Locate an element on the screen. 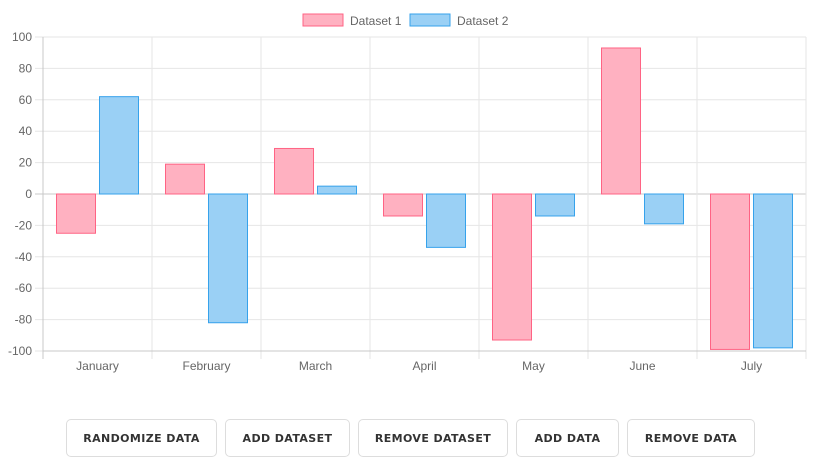 This screenshot has width=821, height=472. x-axis: January February March April May June July is located at coordinates (419, 366).